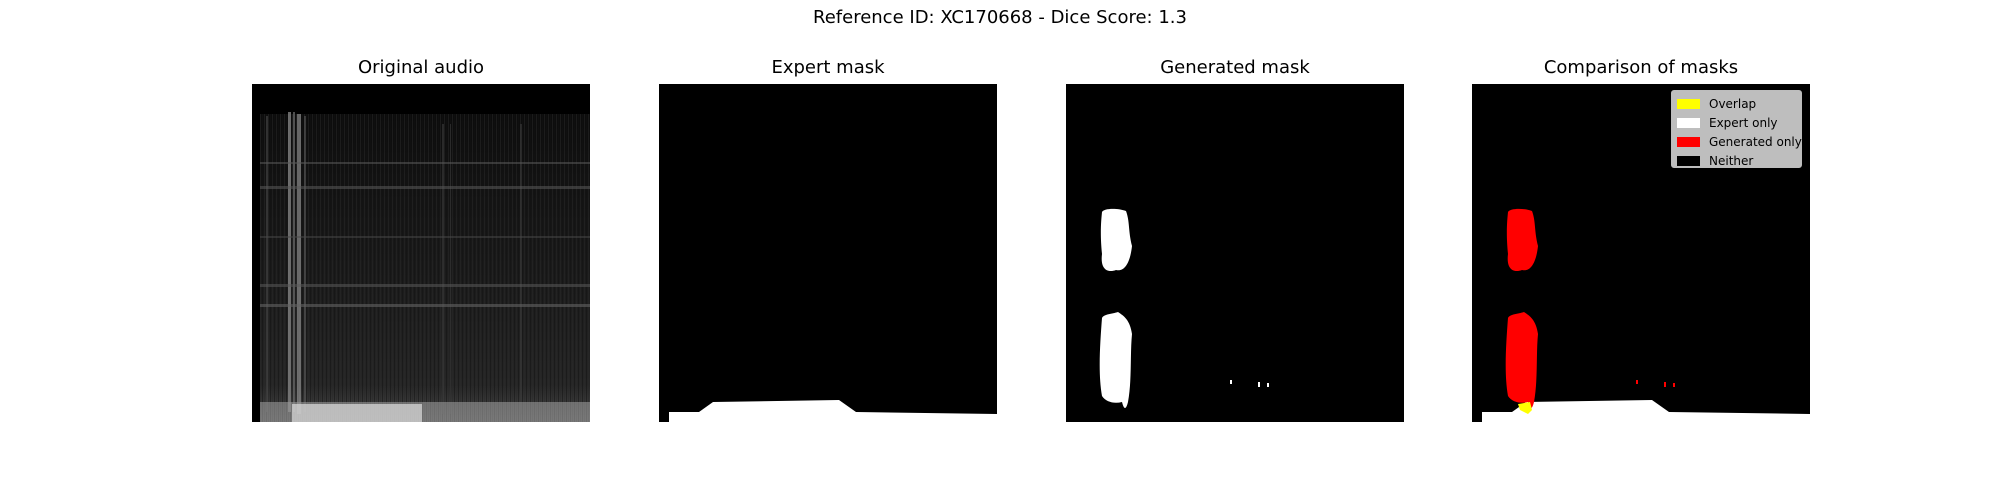 The width and height of the screenshot is (2000, 500). What do you see at coordinates (1731, 160) in the screenshot?
I see `legend-label-neither: Neither` at bounding box center [1731, 160].